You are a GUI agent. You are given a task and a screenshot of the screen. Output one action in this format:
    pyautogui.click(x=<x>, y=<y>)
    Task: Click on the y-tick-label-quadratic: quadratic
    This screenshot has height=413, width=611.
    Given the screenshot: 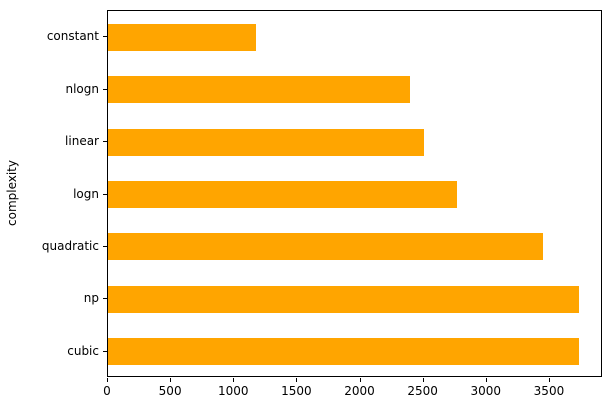 What is the action you would take?
    pyautogui.click(x=70, y=245)
    